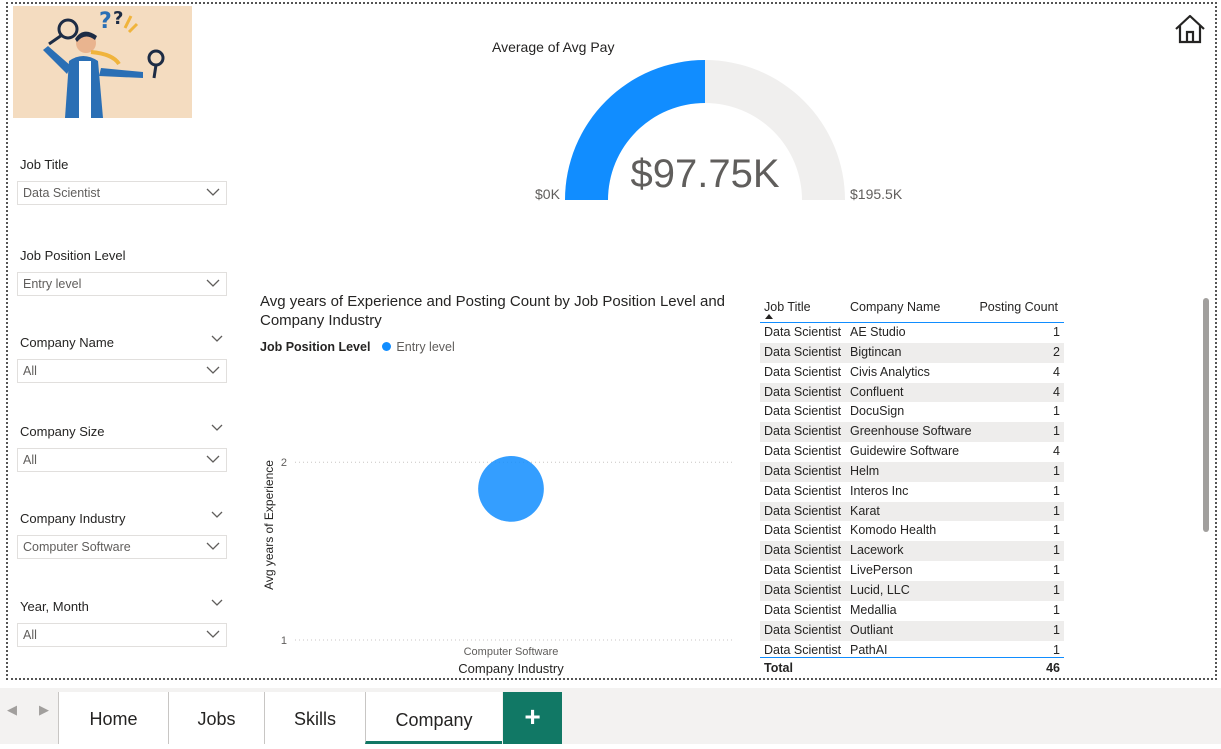  Describe the element at coordinates (1206, 415) in the screenshot. I see `table-scrollbar` at that location.